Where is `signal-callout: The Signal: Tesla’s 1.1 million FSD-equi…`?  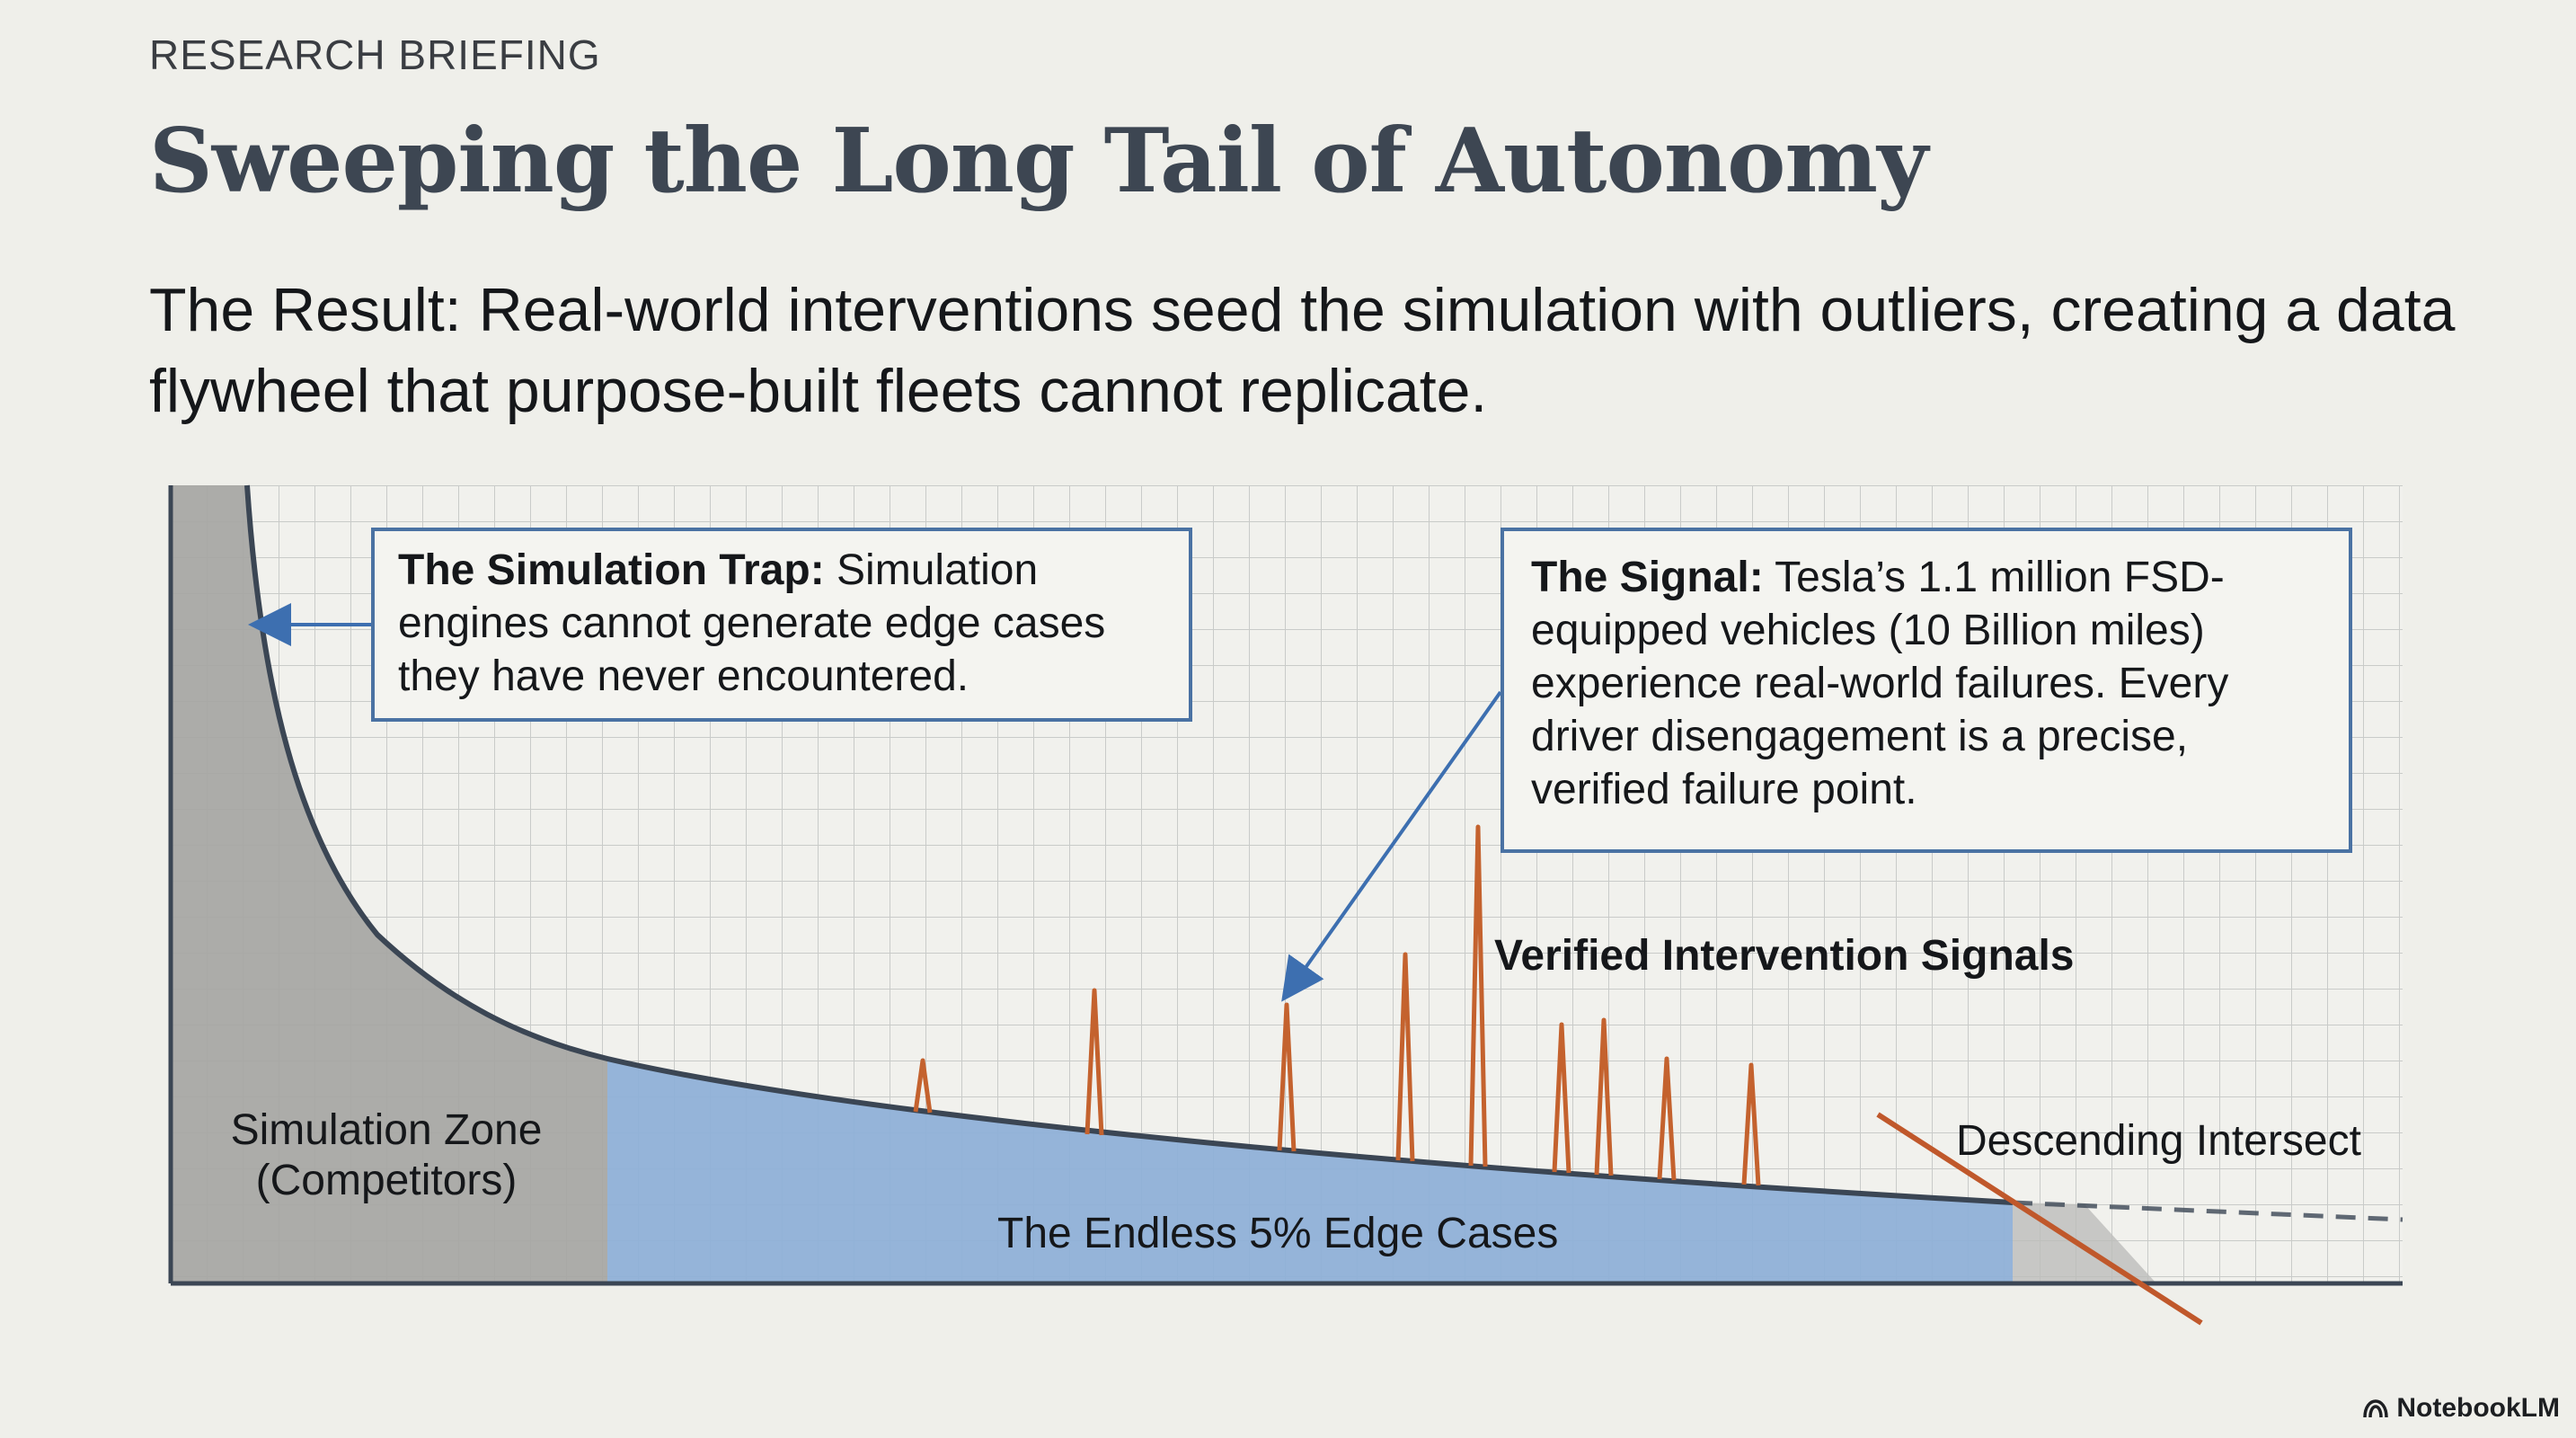
signal-callout: The Signal: Tesla’s 1.1 million FSD-equi… is located at coordinates (1926, 690).